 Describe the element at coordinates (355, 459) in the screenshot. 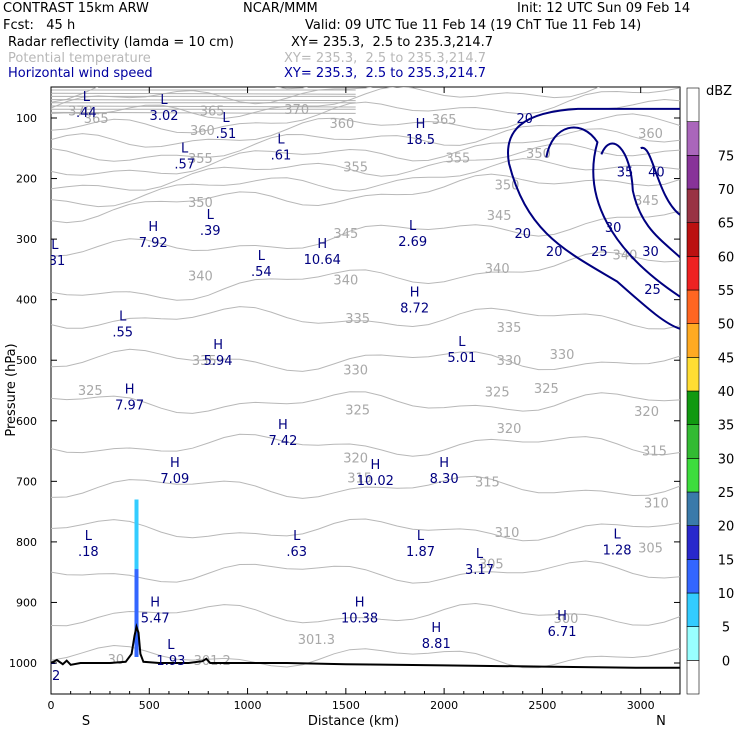

I see `theta-label: 320` at that location.